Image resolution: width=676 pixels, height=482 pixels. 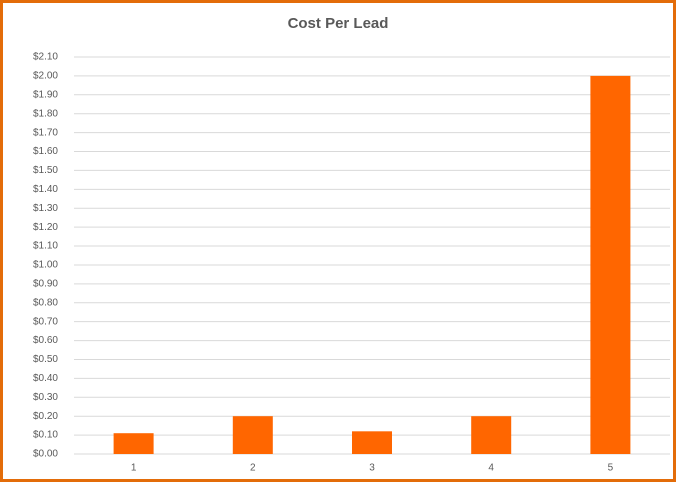 What do you see at coordinates (338, 23) in the screenshot?
I see `chart-title: Cost Per Lead` at bounding box center [338, 23].